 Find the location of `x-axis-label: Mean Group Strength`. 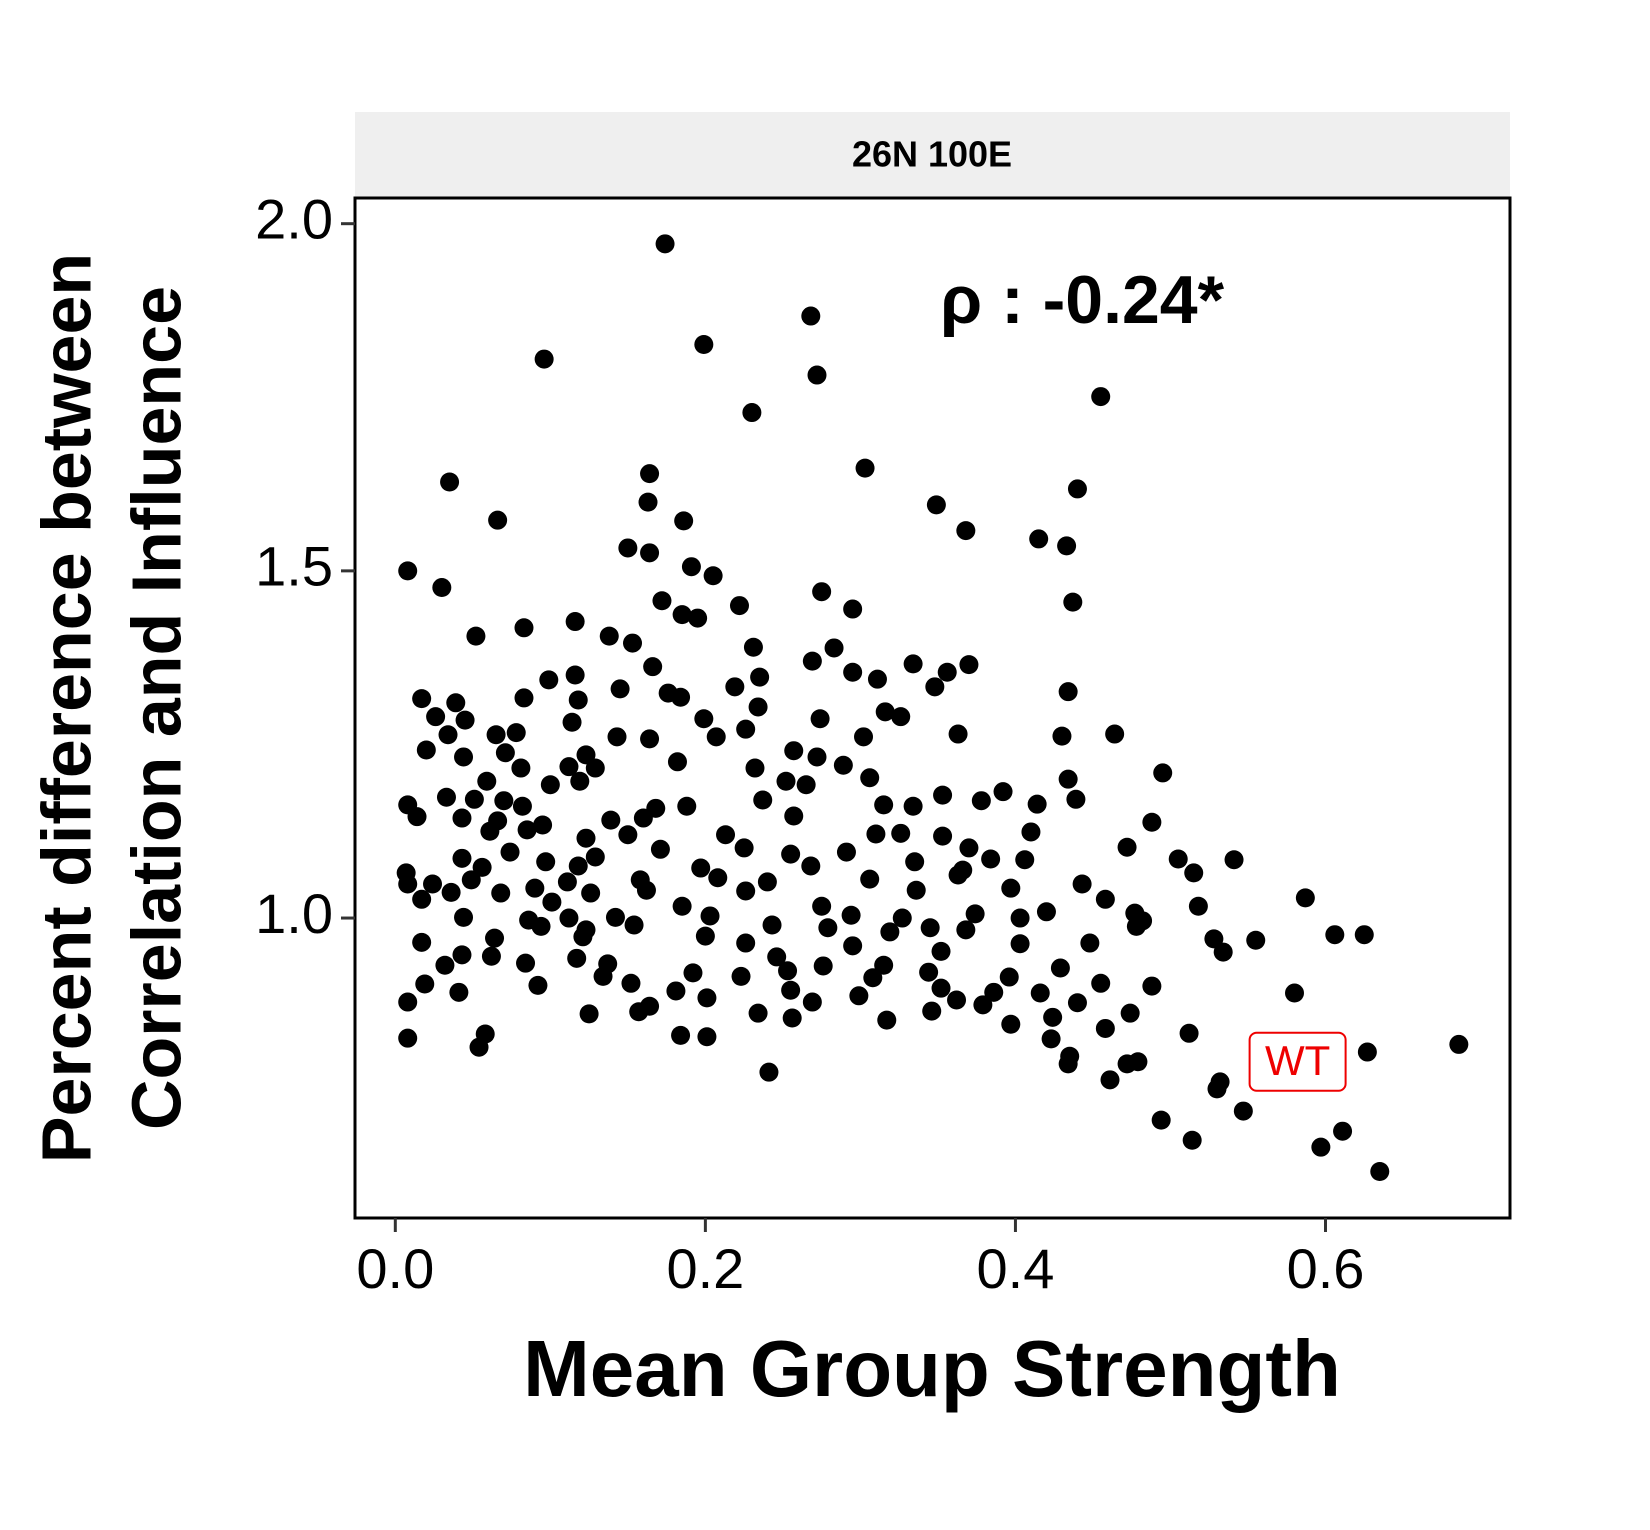

x-axis-label: Mean Group Strength is located at coordinates (932, 1368).